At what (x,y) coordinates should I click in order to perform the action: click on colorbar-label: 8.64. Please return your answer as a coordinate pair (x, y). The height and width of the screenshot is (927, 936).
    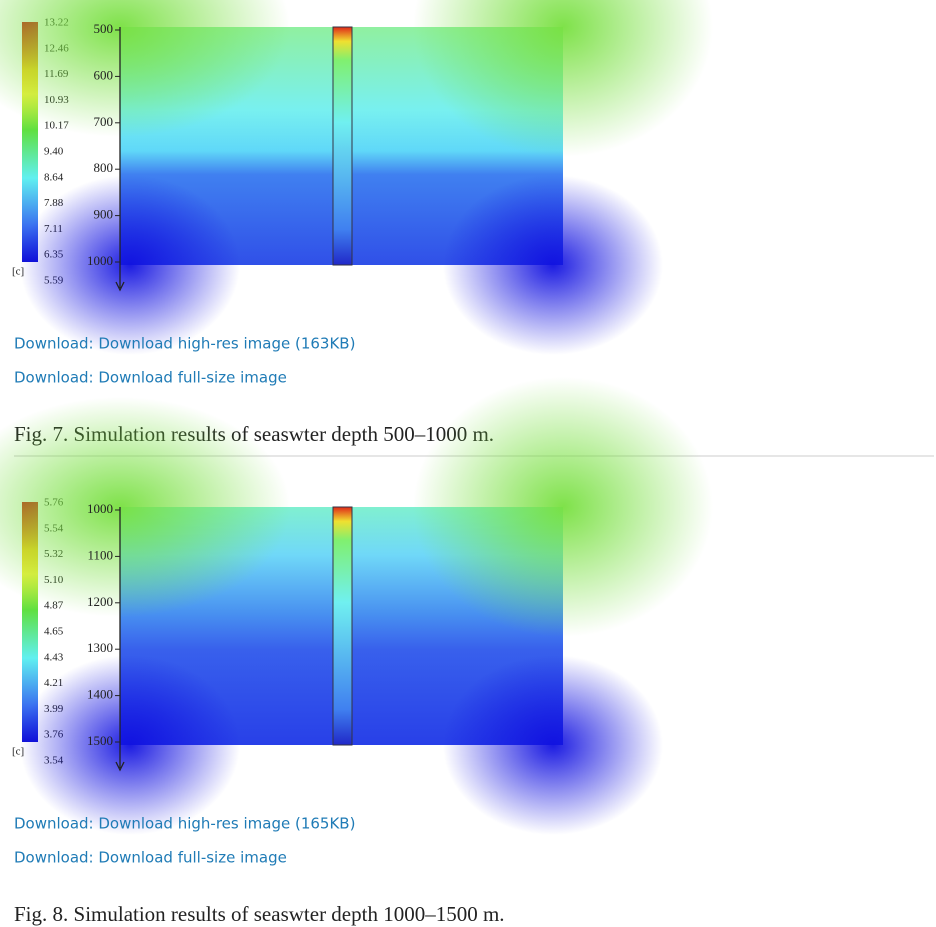
    Looking at the image, I should click on (54, 177).